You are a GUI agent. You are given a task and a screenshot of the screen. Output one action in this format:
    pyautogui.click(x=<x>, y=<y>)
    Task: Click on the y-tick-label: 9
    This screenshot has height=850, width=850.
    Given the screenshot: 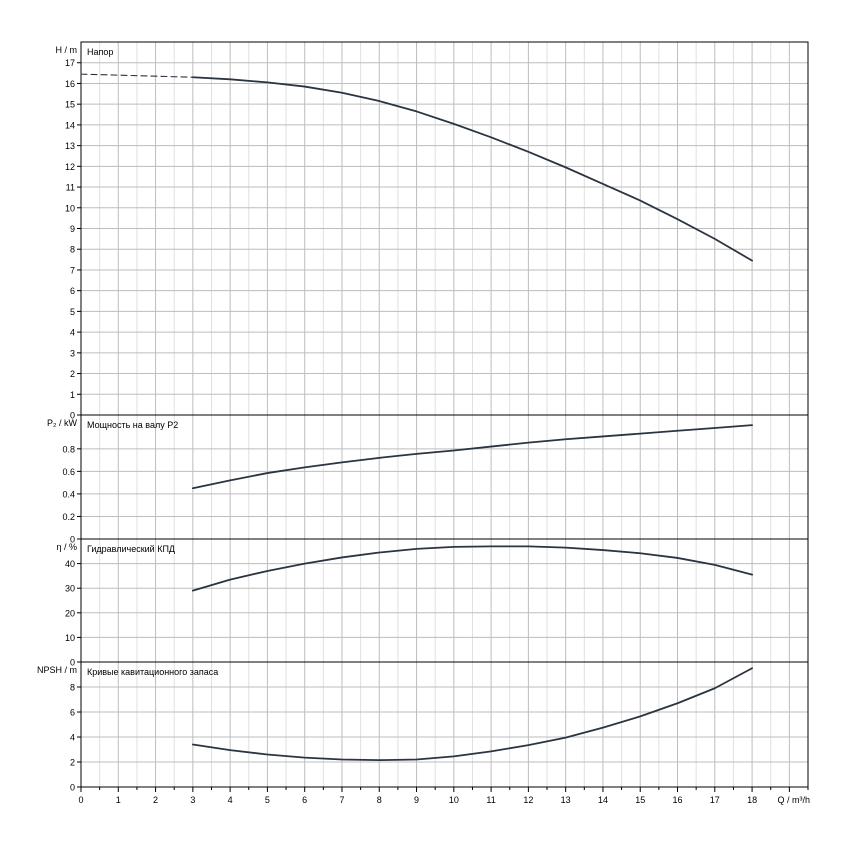 What is the action you would take?
    pyautogui.click(x=72, y=229)
    